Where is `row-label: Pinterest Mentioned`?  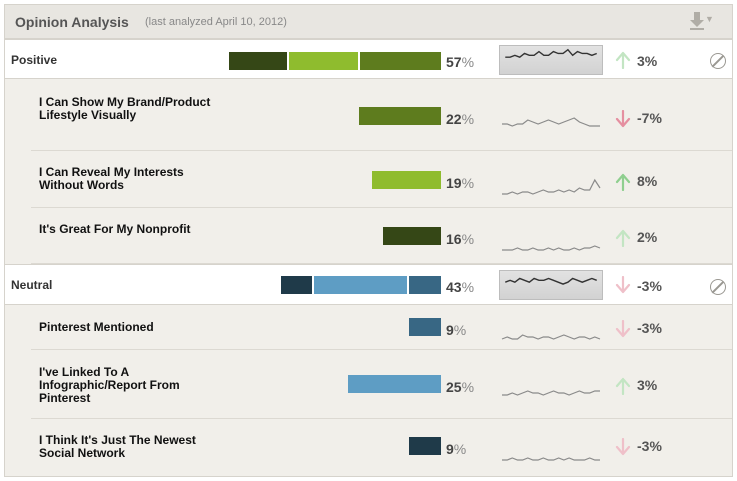
row-label: Pinterest Mentioned is located at coordinates (96, 327).